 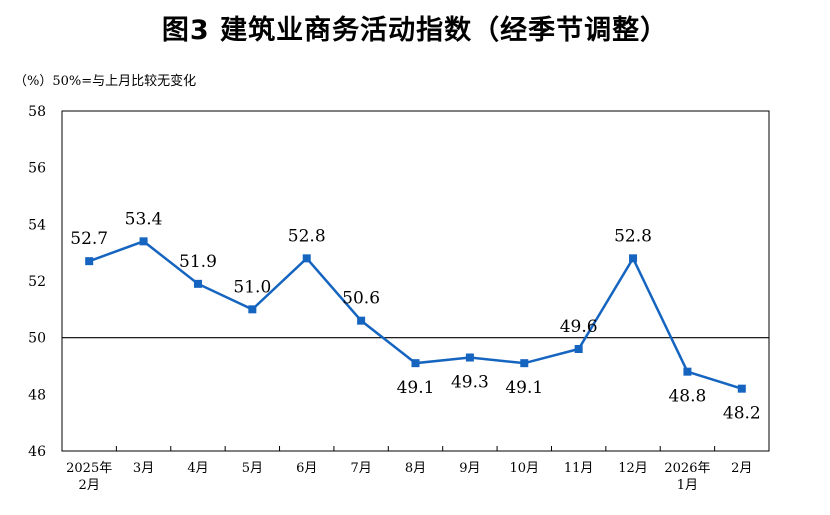 I want to click on y-tick-label: 46, so click(x=37, y=452).